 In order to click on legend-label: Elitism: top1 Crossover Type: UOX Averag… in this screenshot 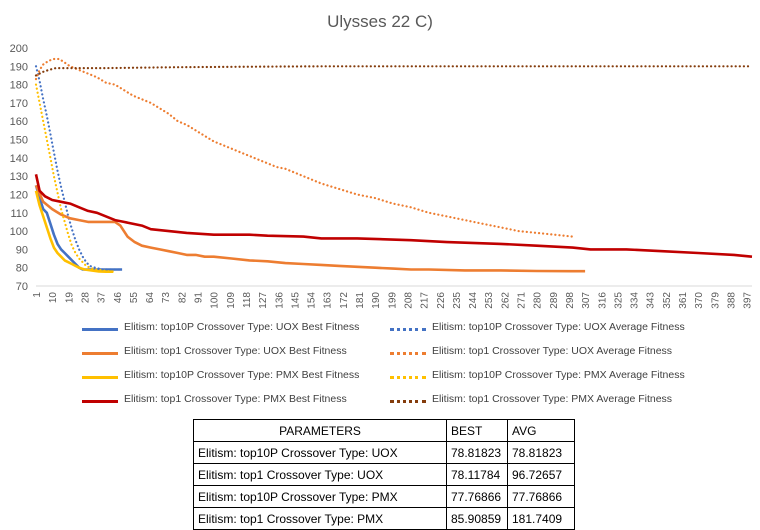, I will do `click(552, 351)`.